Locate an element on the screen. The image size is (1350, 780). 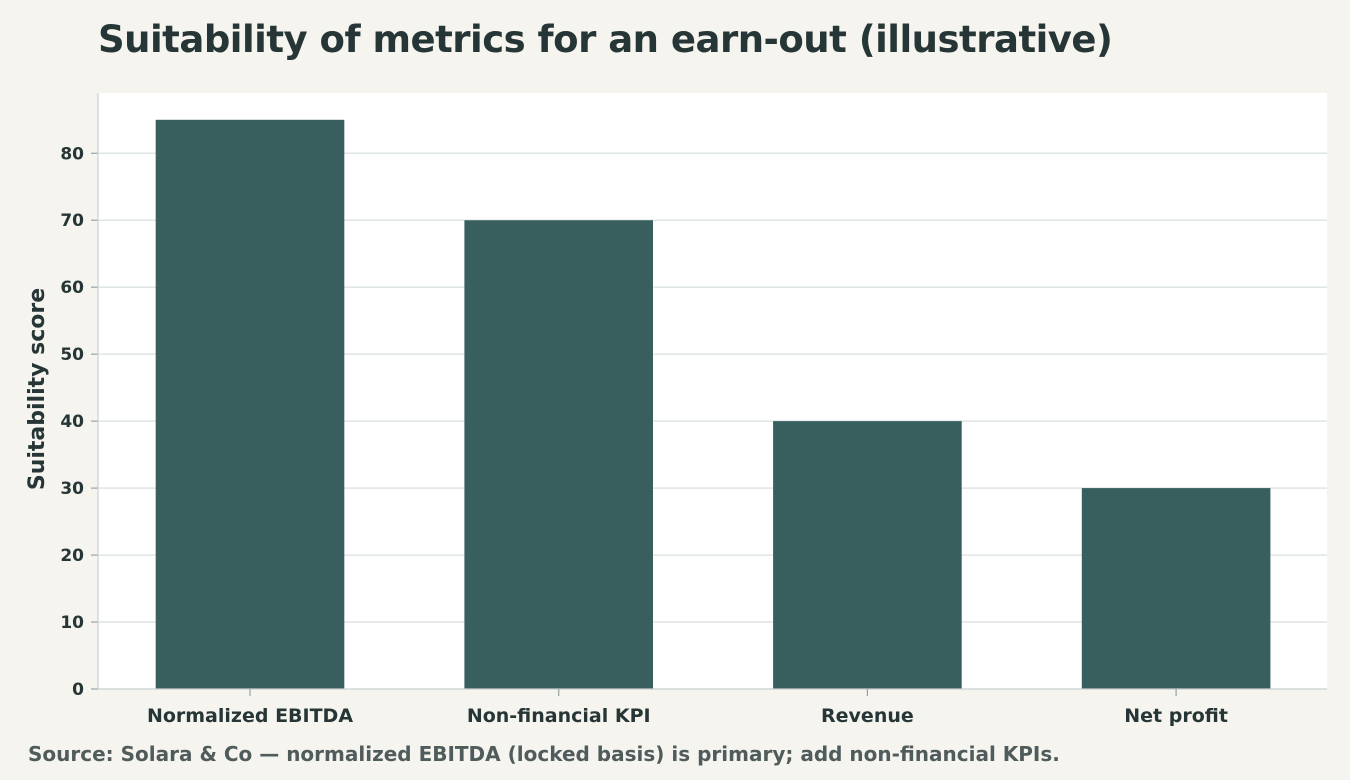
y-tick-label: 10 is located at coordinates (72, 623).